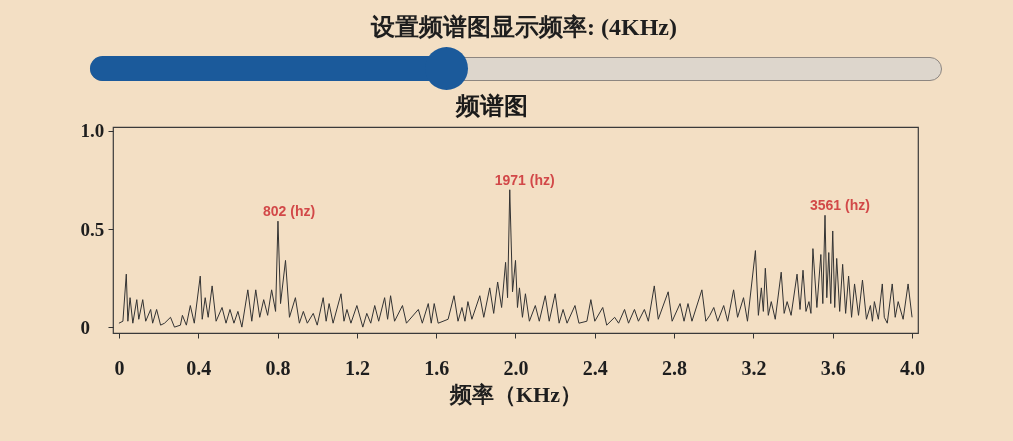 The image size is (1013, 441). I want to click on x-tick-label: 2.8, so click(675, 367).